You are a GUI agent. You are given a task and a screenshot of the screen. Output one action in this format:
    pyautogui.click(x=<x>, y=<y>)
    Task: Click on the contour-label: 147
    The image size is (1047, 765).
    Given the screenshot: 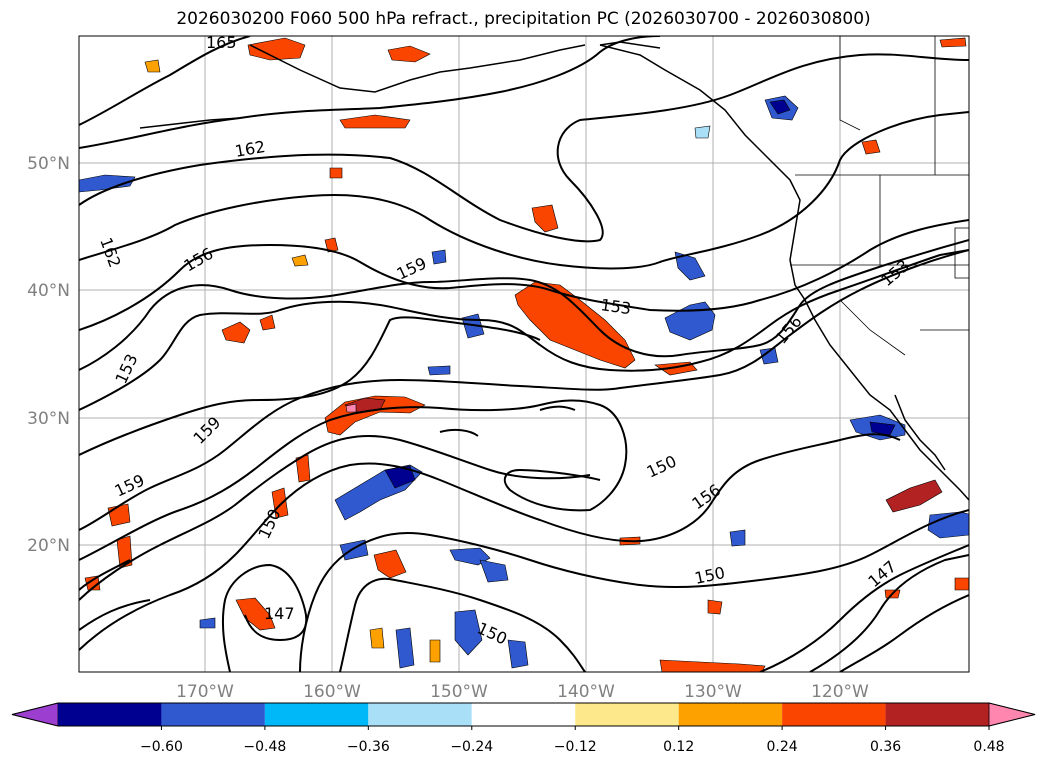 What is the action you would take?
    pyautogui.click(x=279, y=613)
    